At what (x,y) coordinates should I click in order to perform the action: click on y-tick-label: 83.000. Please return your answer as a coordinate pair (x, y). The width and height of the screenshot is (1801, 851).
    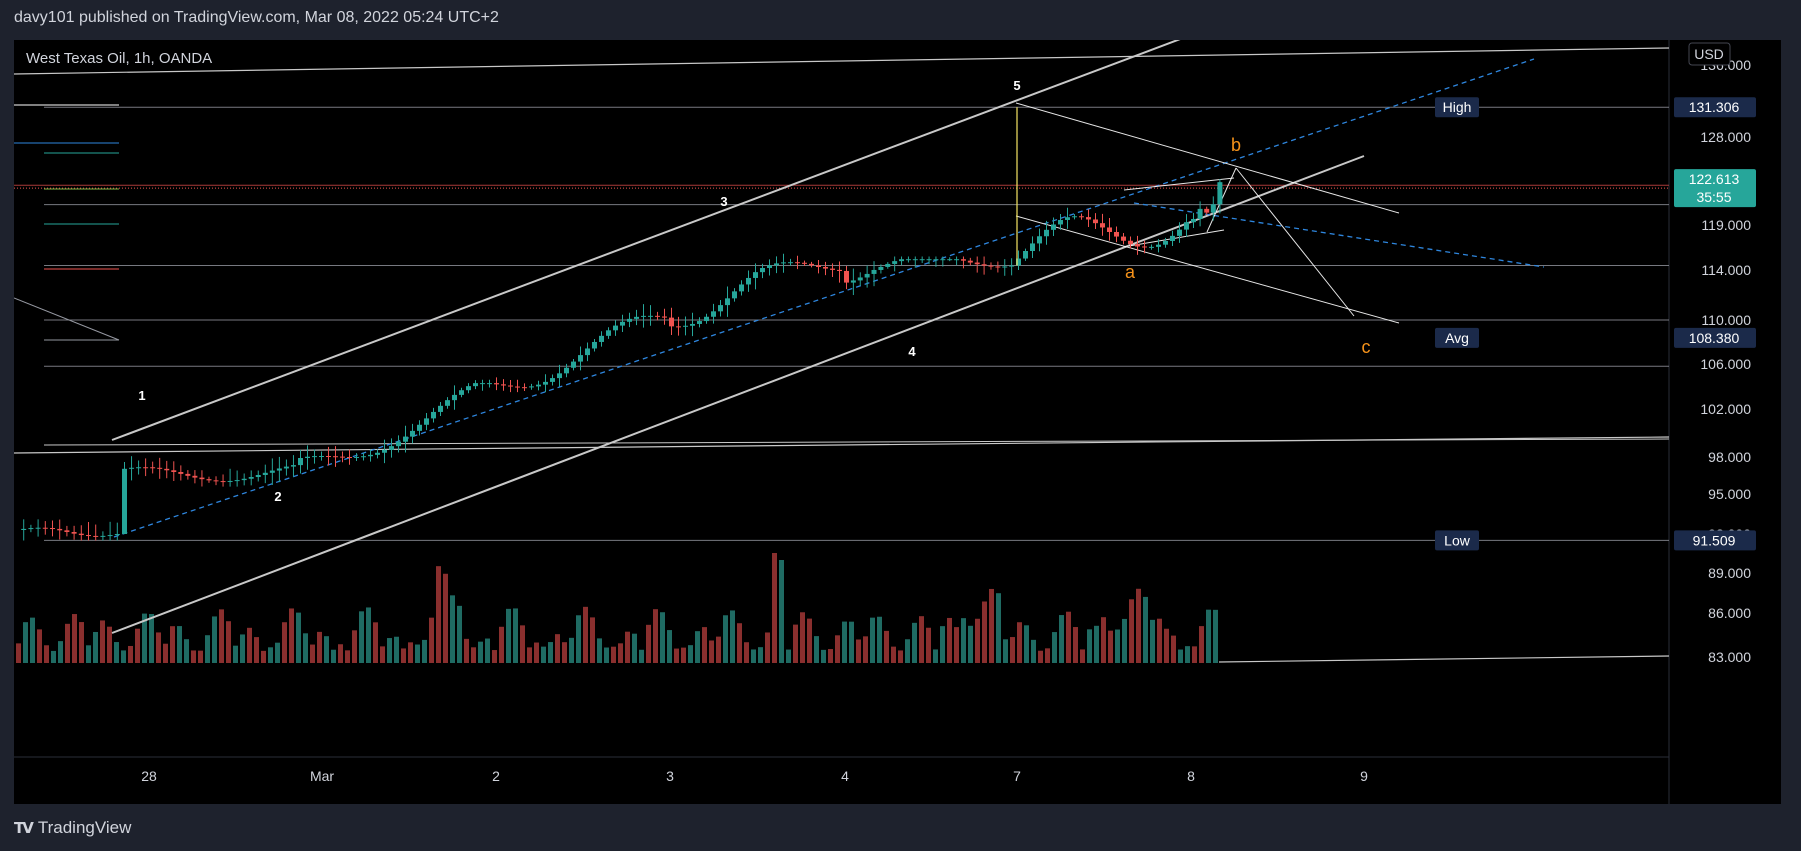
    Looking at the image, I should click on (1729, 657).